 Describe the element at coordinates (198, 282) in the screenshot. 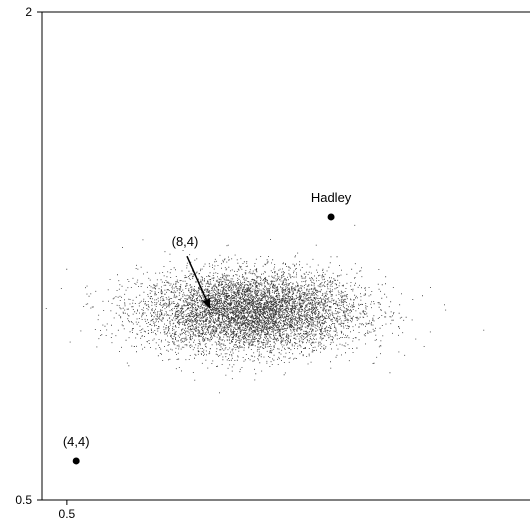

I see `annotation-arrow` at that location.